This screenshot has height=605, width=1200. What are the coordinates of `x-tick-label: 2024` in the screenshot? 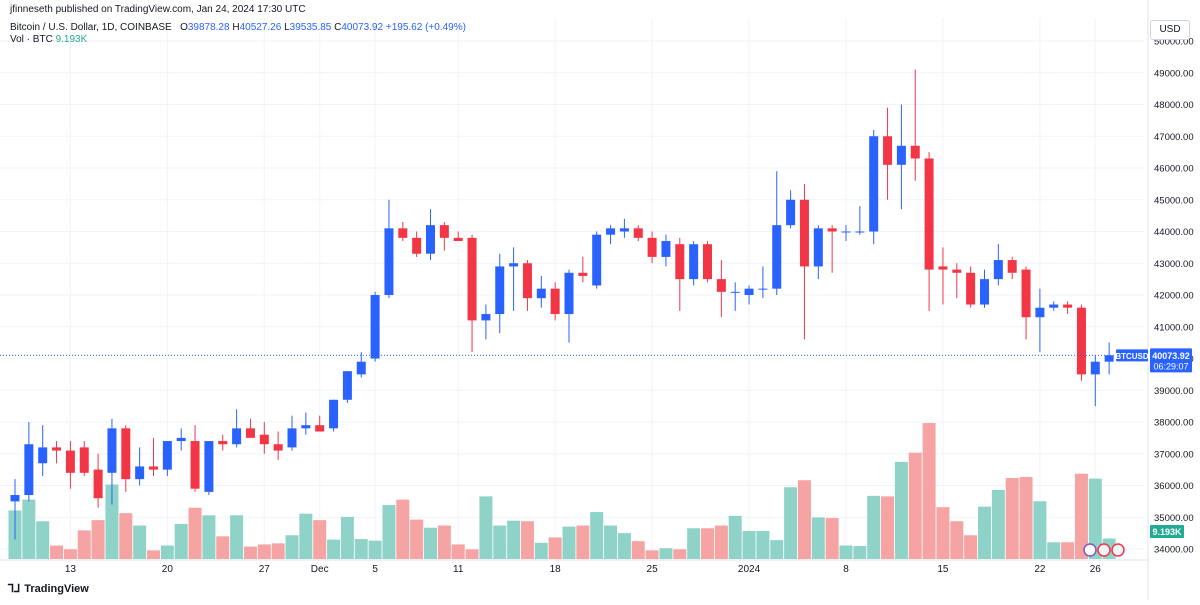 It's located at (749, 569).